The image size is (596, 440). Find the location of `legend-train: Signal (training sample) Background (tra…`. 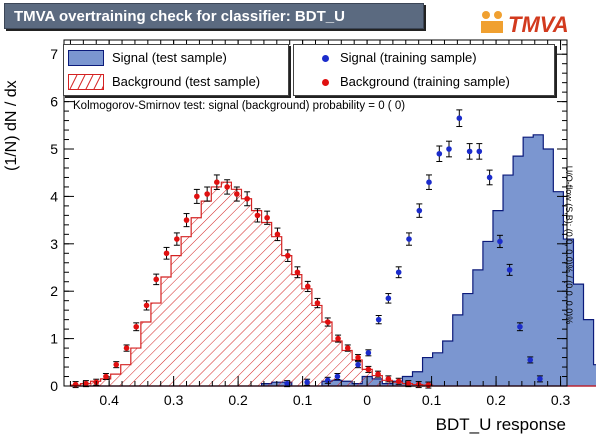

legend-train: Signal (training sample) Background (tra… is located at coordinates (424, 70).